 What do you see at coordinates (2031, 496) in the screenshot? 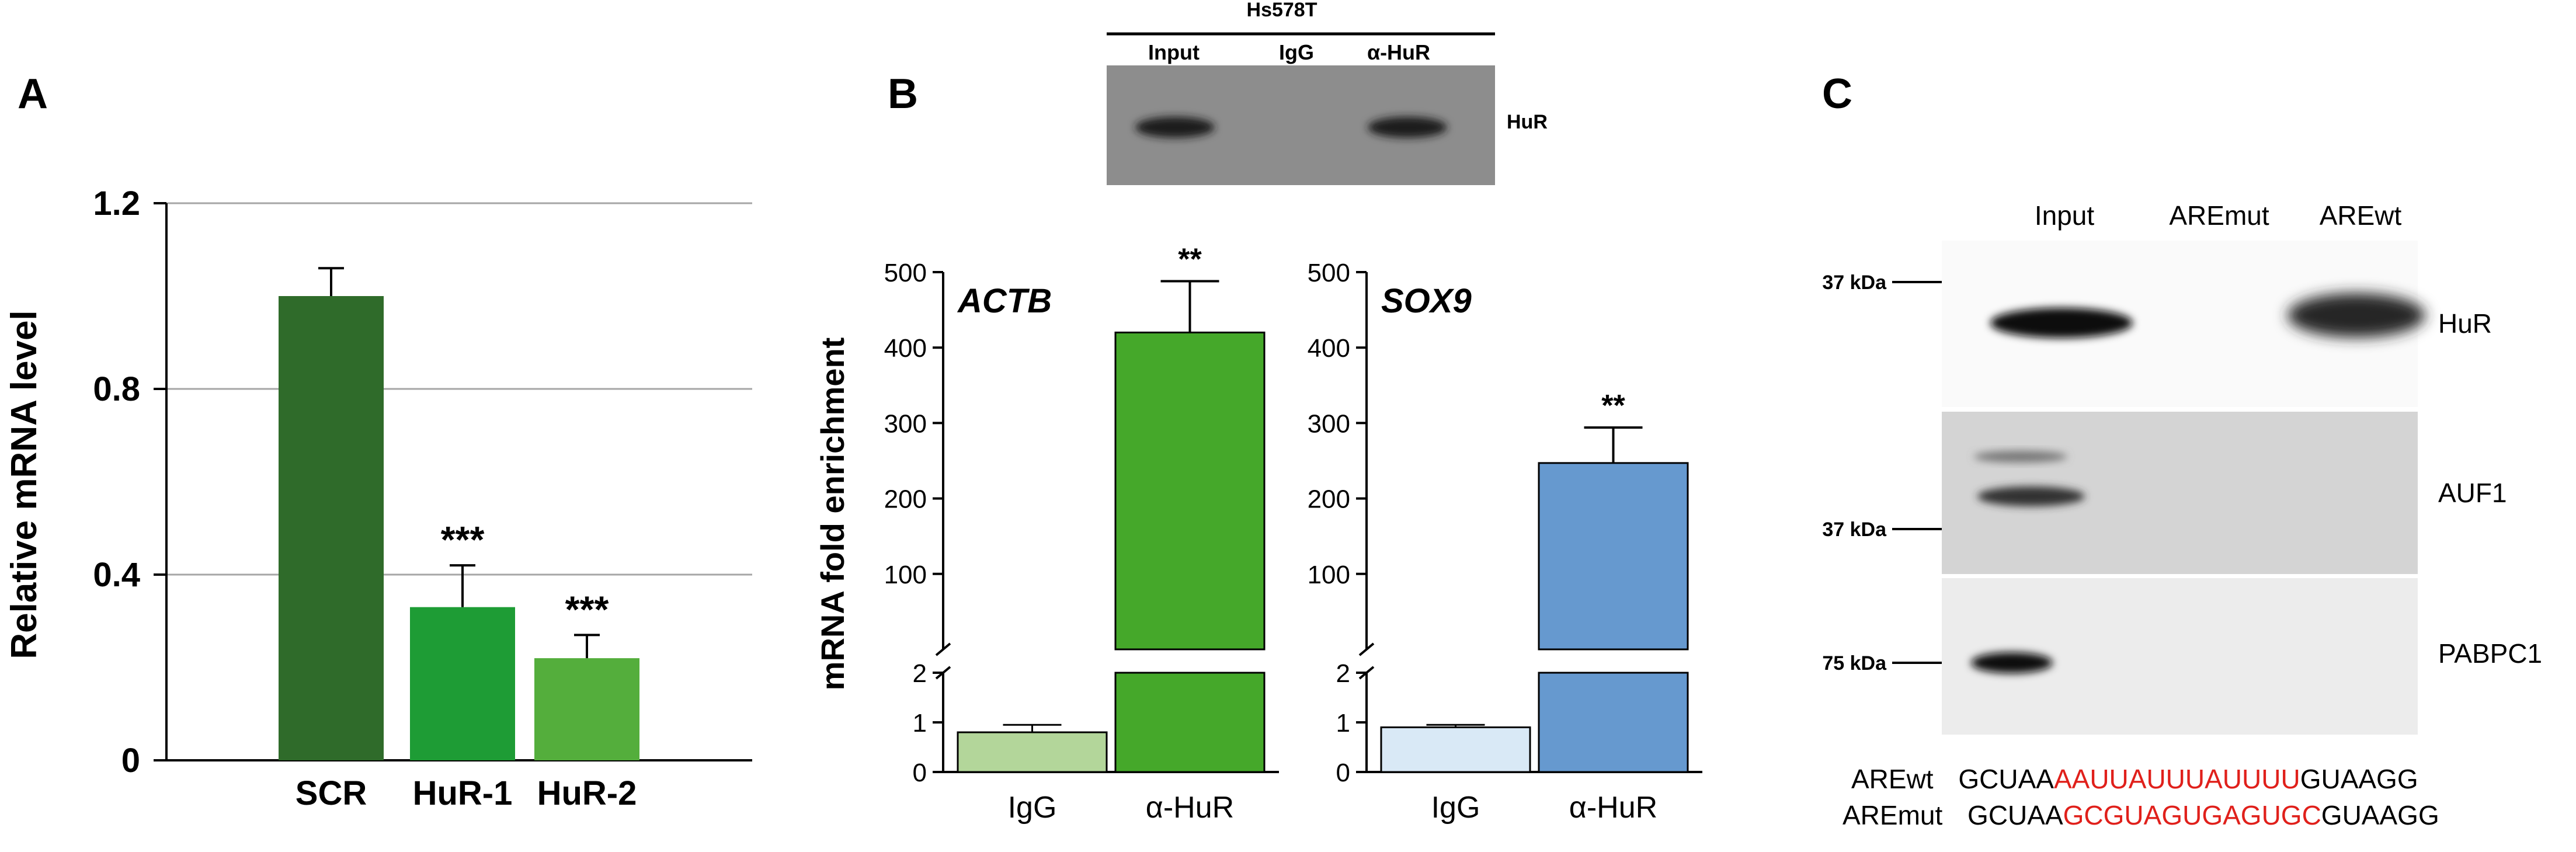
I see `blot-c-band-auf1-lower` at bounding box center [2031, 496].